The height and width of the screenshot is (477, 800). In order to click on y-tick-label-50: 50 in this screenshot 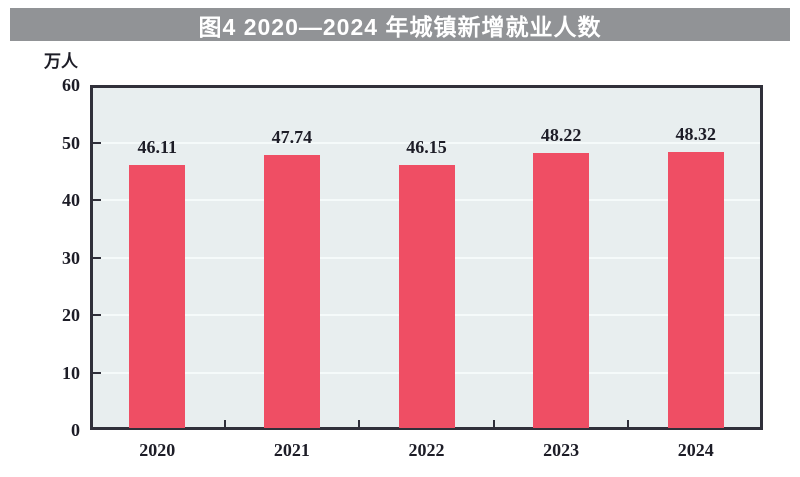, I will do `click(71, 142)`.